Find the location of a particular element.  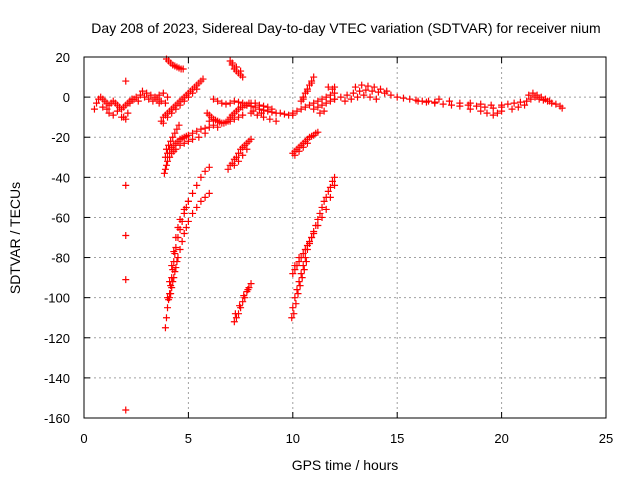

x-tick-label: 15 is located at coordinates (397, 438).